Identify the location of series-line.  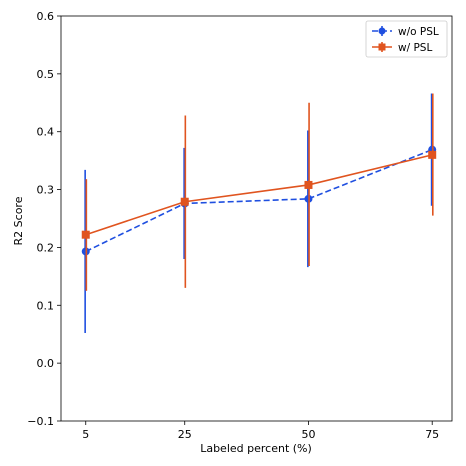
(259, 195).